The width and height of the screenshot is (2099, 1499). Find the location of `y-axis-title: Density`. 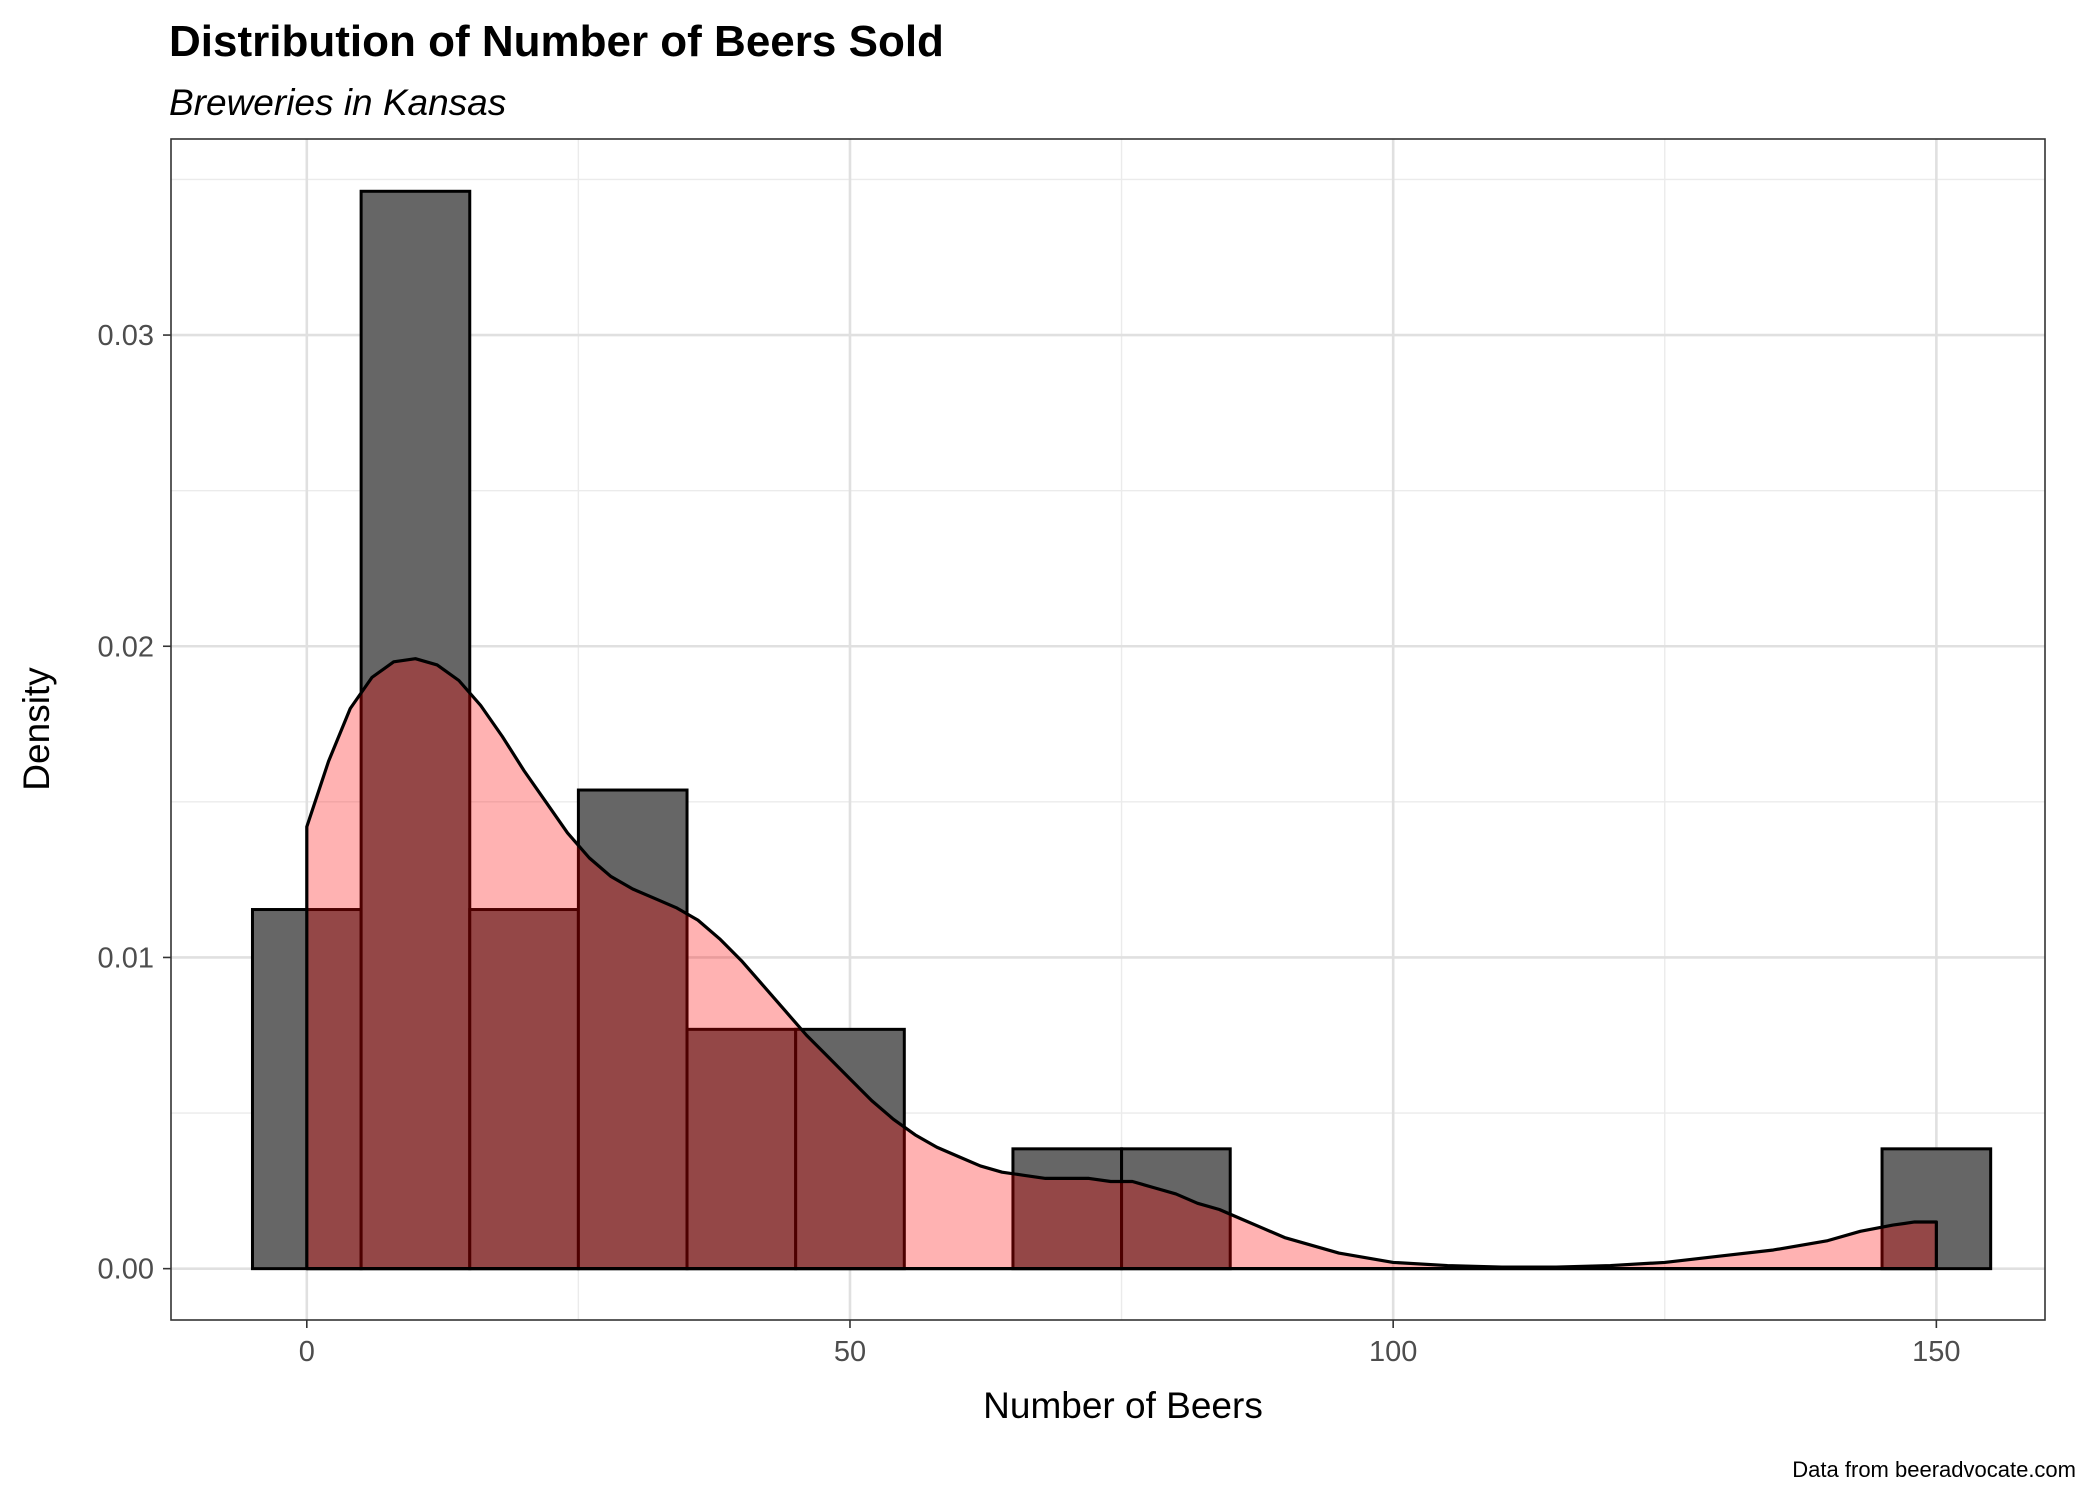

y-axis-title: Density is located at coordinates (36, 729).